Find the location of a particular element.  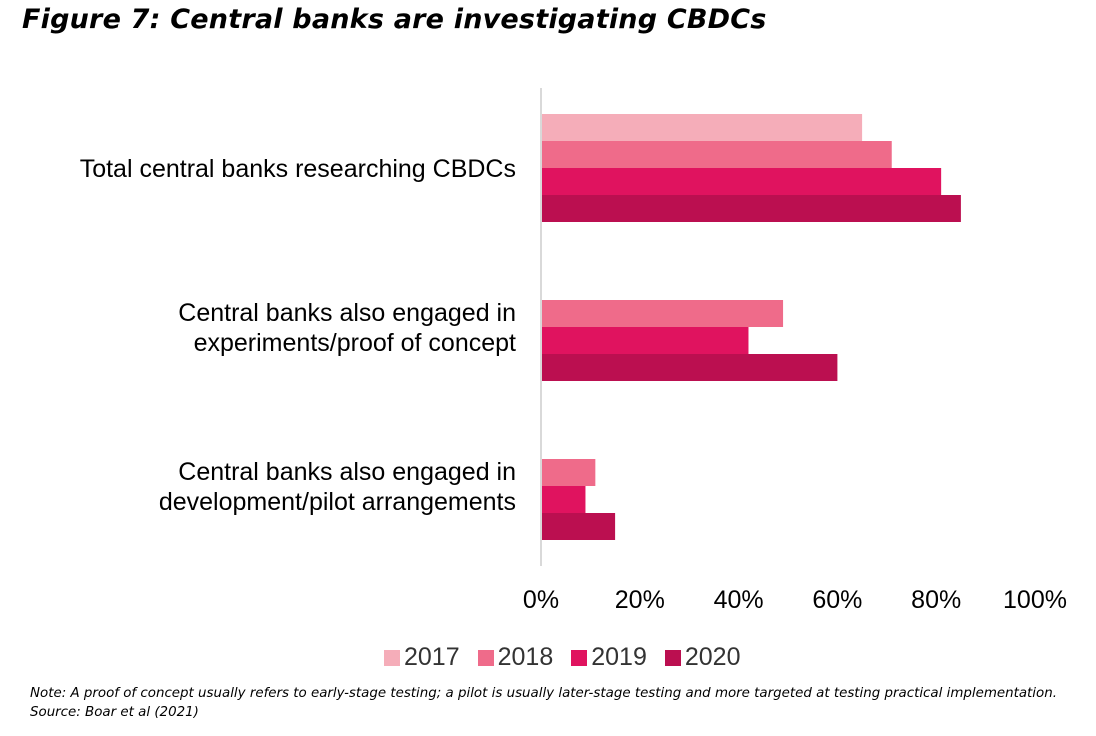

legend-item-2020: 2020 is located at coordinates (702, 657).